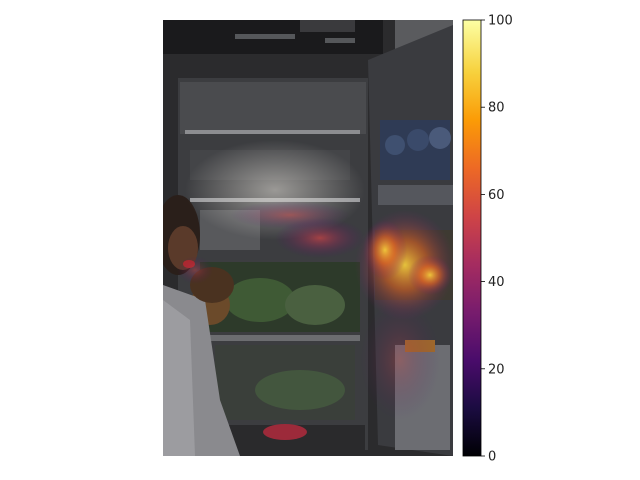 Image resolution: width=640 pixels, height=480 pixels. Describe the element at coordinates (500, 21) in the screenshot. I see `colorbar-tick-label: 100` at that location.